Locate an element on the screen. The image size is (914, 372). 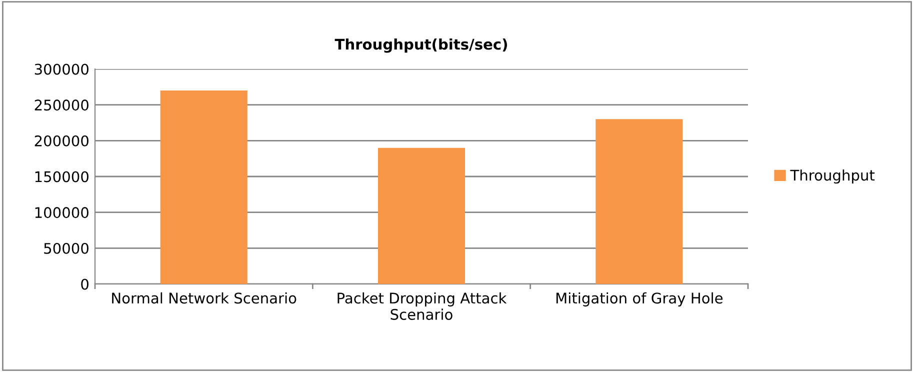
y-tick-label: 50000 is located at coordinates (66, 248).